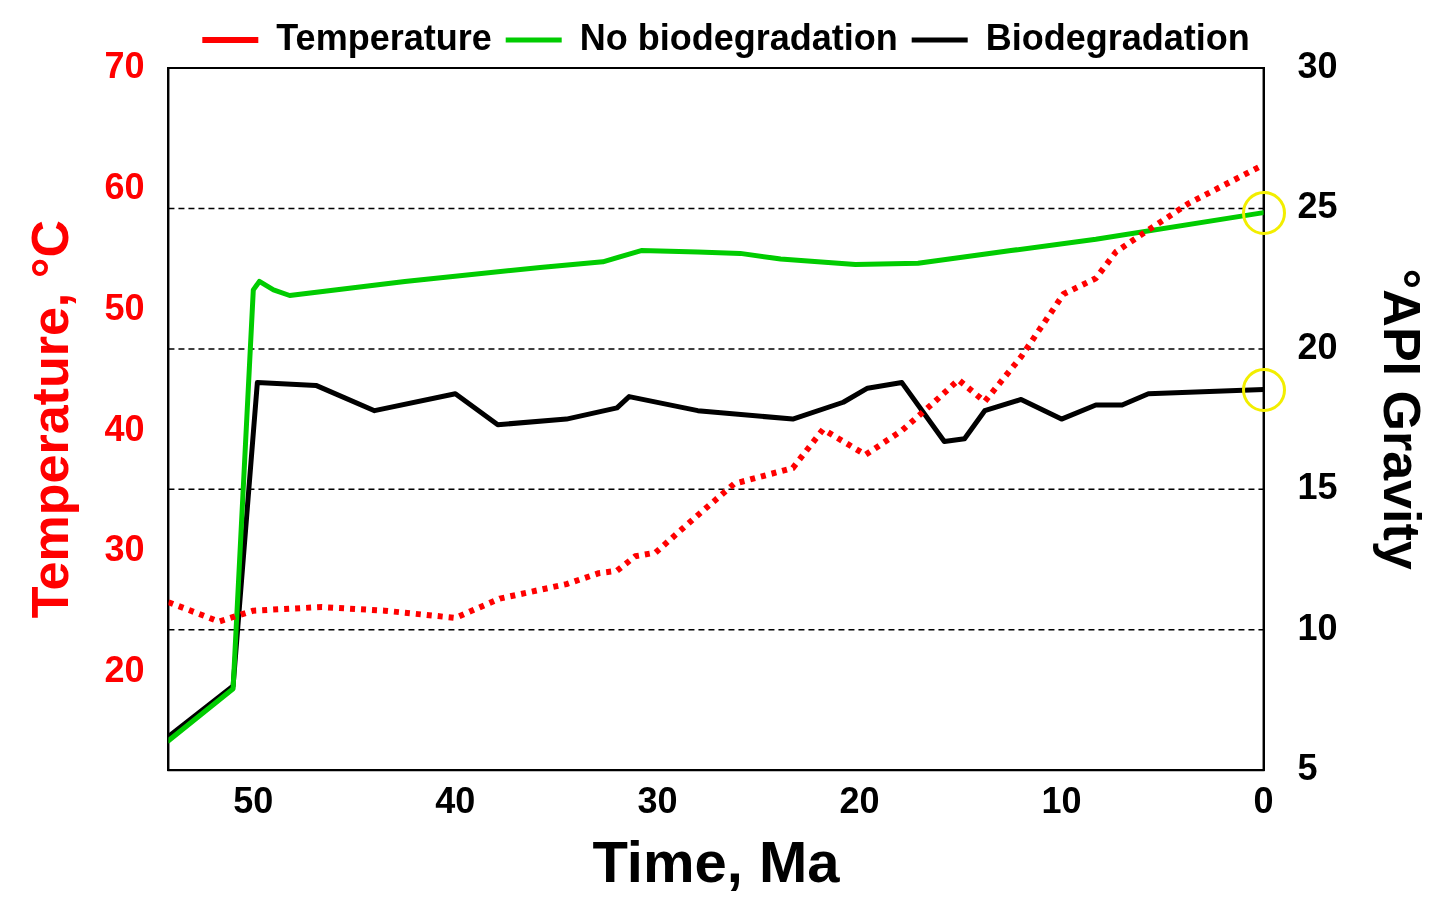  Describe the element at coordinates (1317, 346) in the screenshot. I see `y2-tick-label: 20` at that location.